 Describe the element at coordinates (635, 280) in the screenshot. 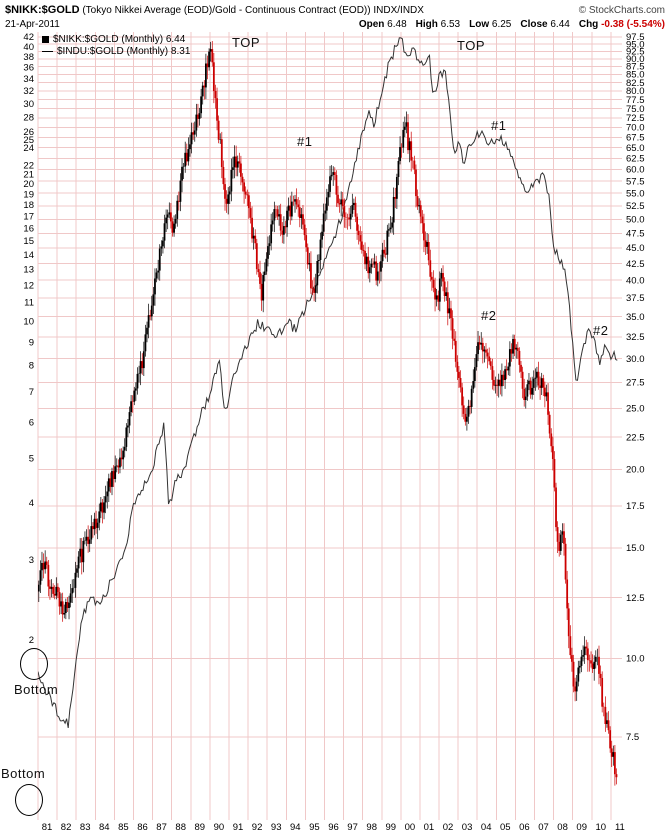

I see `svg-text: 40.0` at that location.